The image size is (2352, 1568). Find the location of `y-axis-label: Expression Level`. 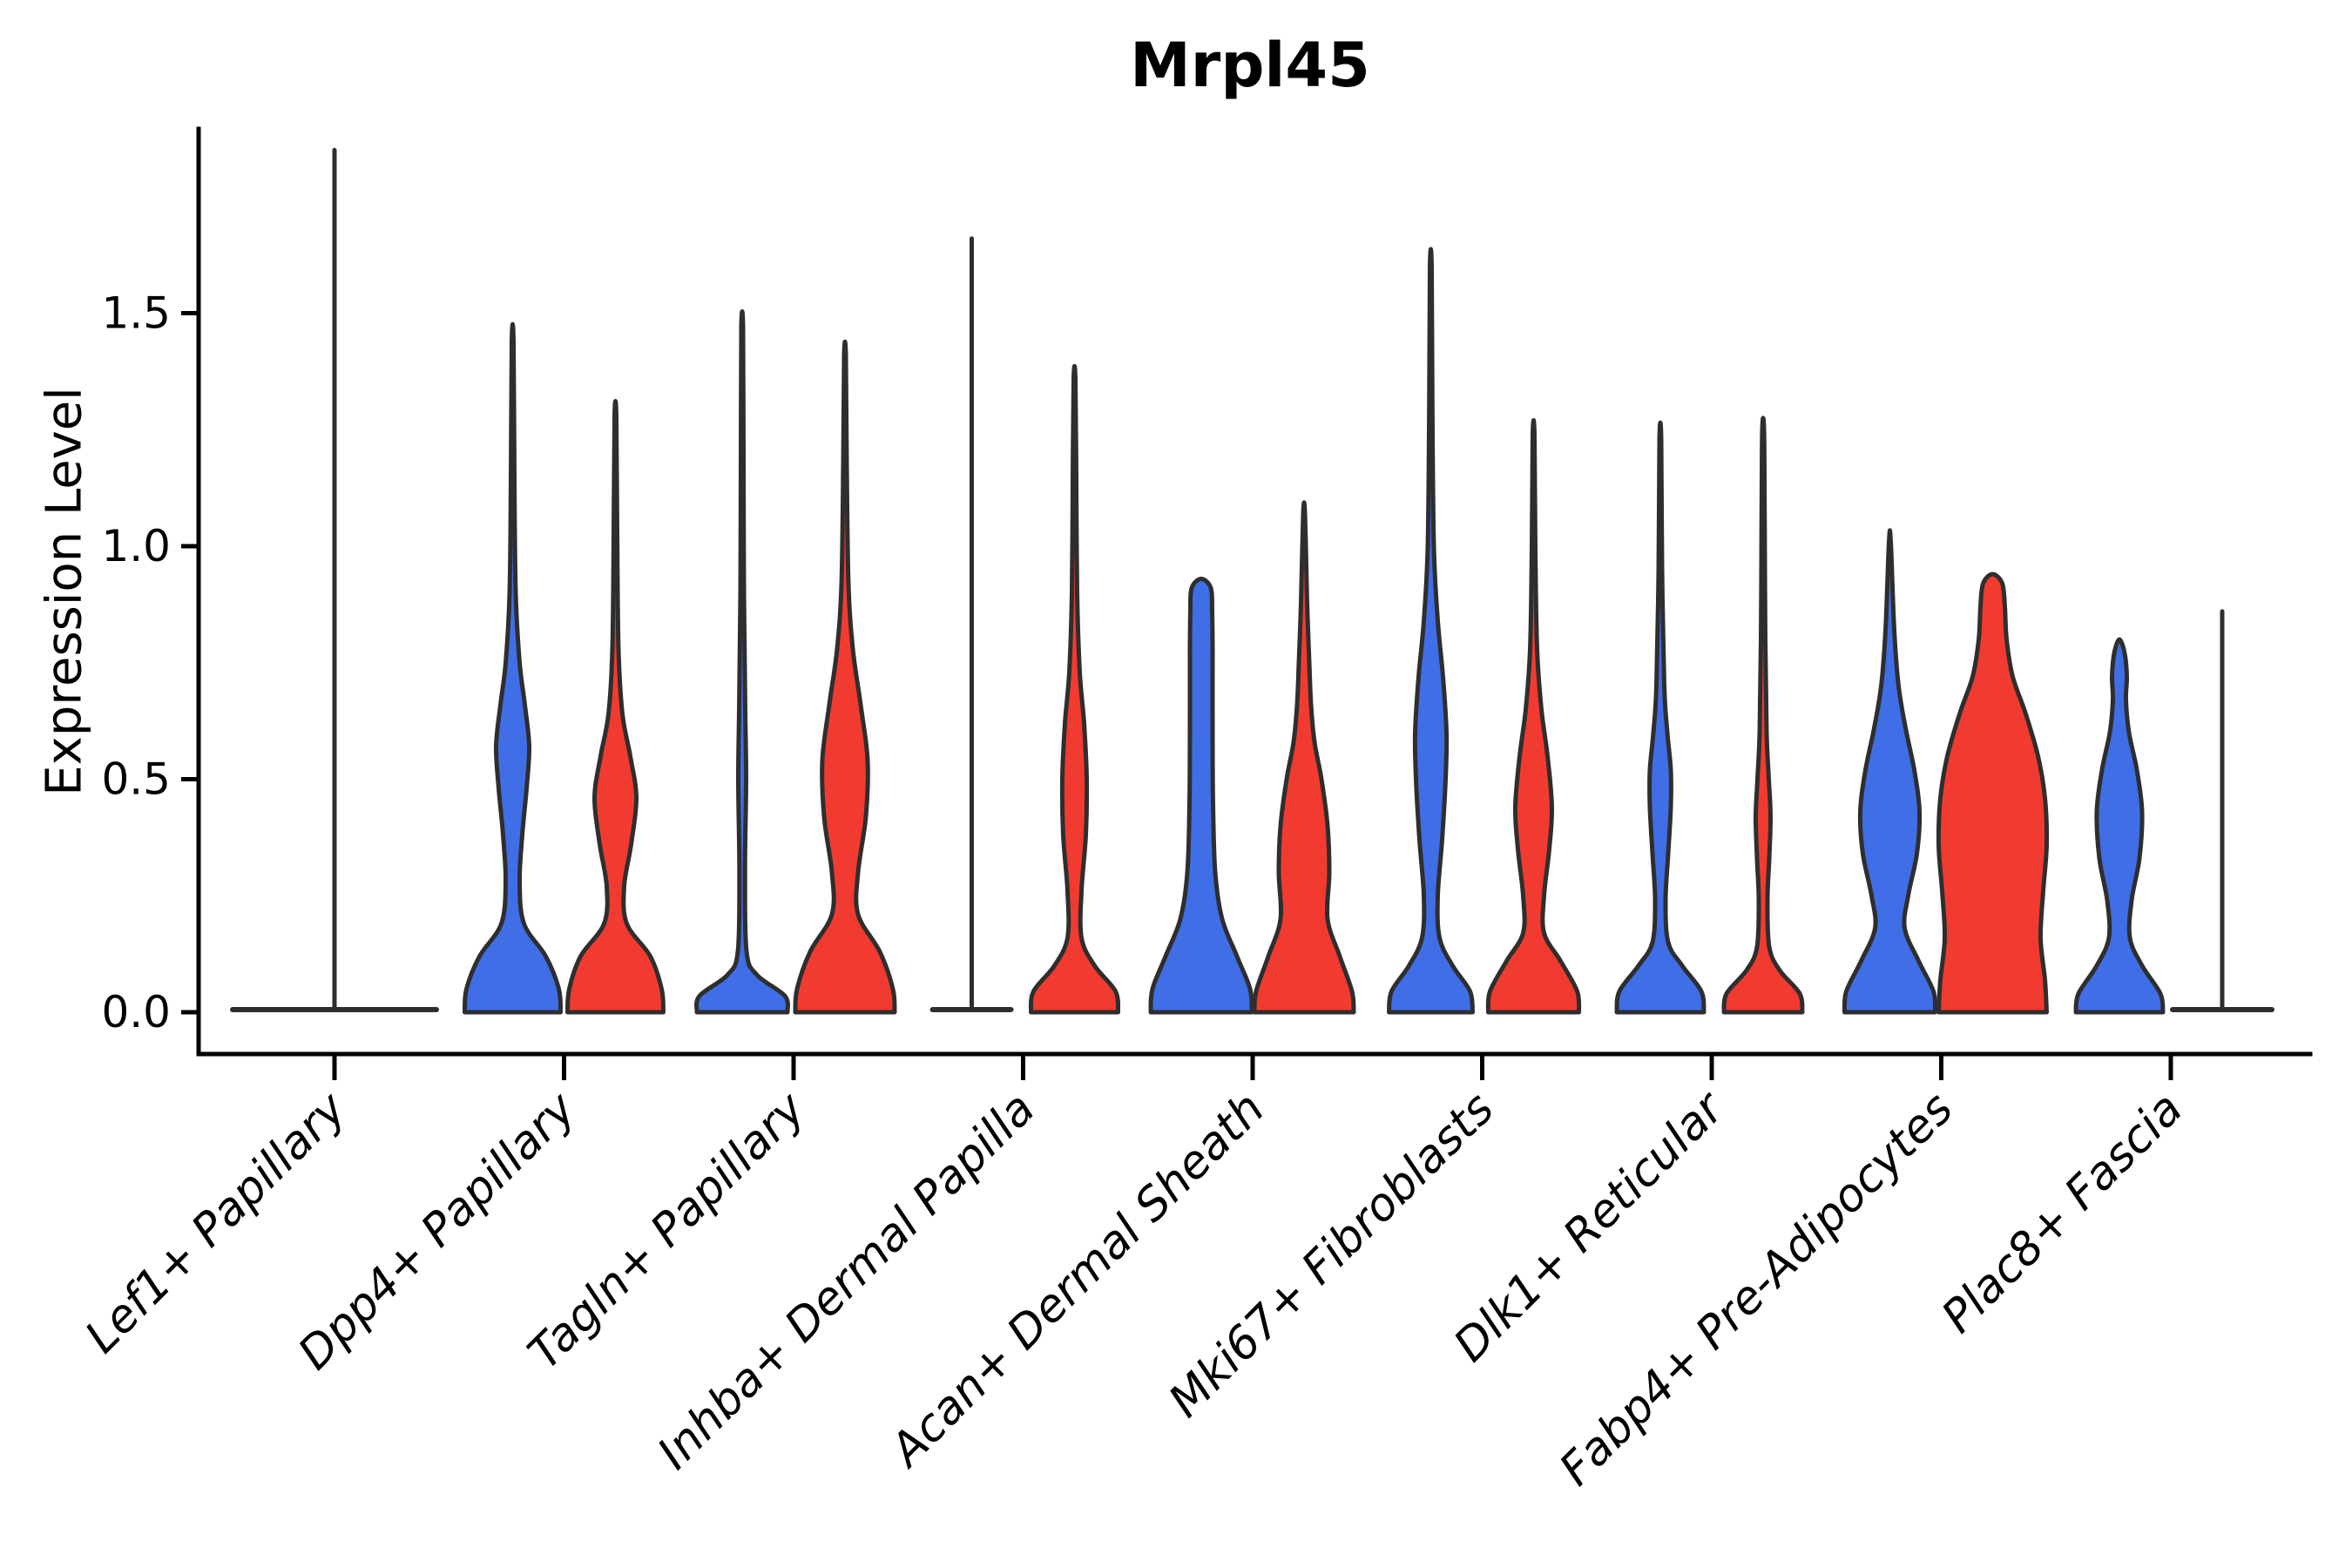

y-axis-label: Expression Level is located at coordinates (64, 591).